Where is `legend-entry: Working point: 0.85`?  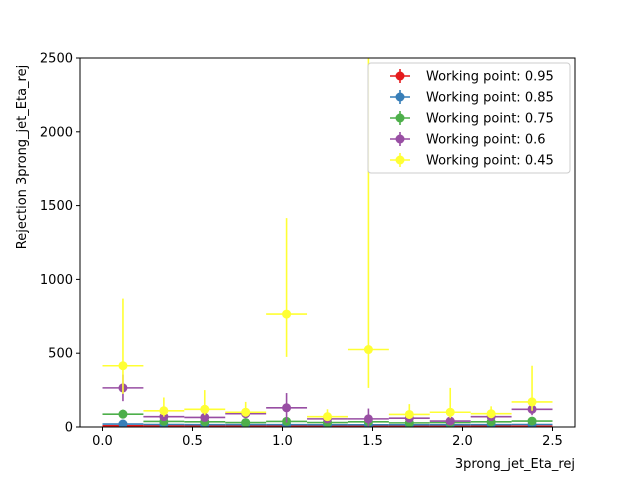
legend-entry: Working point: 0.85 is located at coordinates (472, 98).